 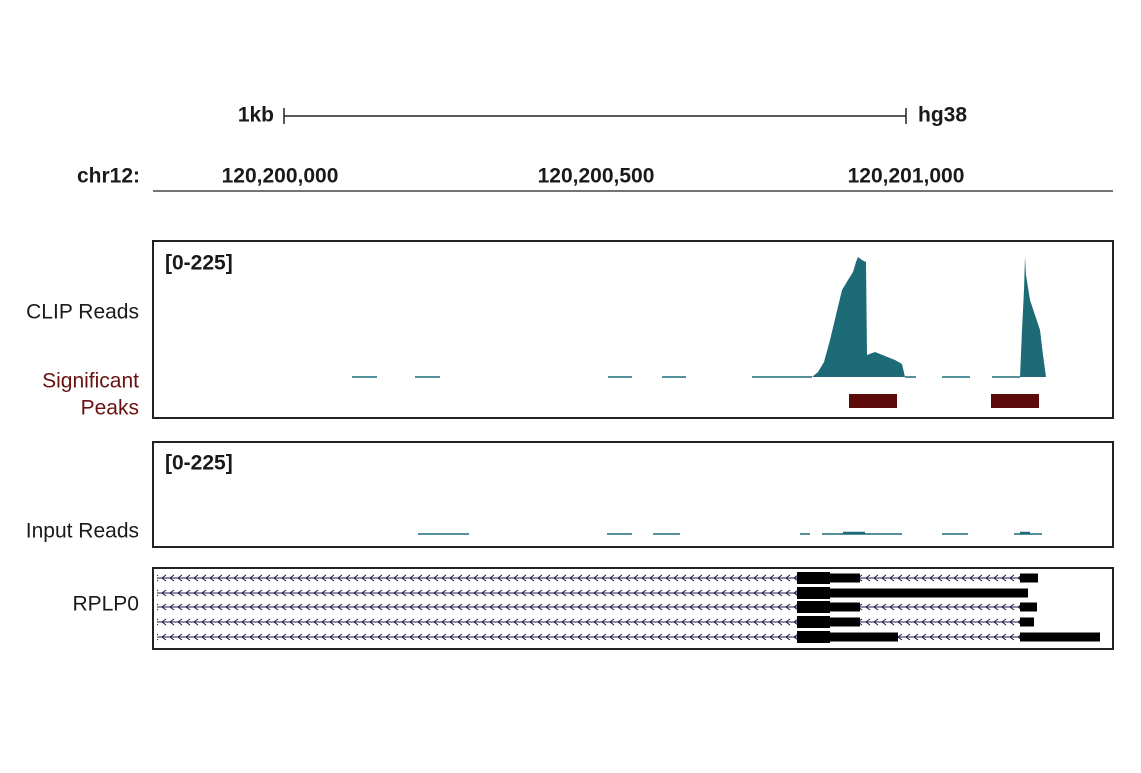 What do you see at coordinates (105, 604) in the screenshot?
I see `gene-name: RPLP0` at bounding box center [105, 604].